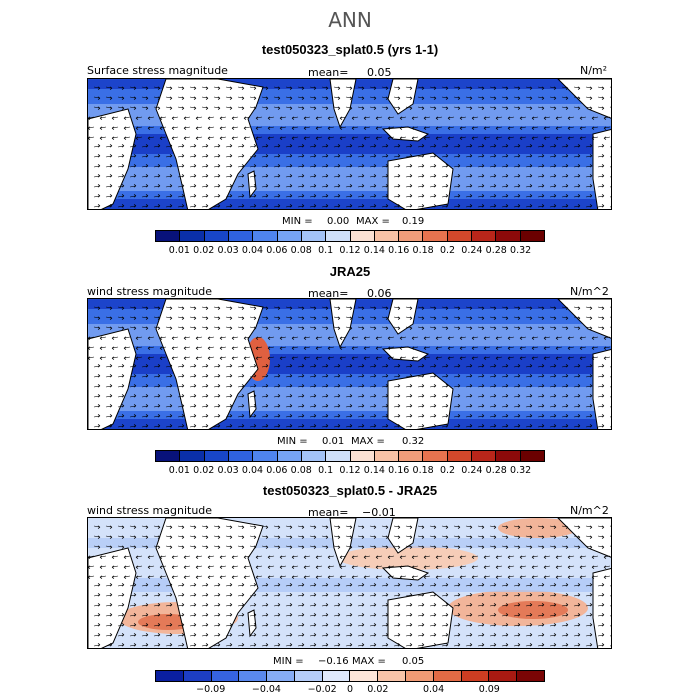 The width and height of the screenshot is (700, 700). What do you see at coordinates (301, 470) in the screenshot?
I see `colorbar-tick-label: 0.08` at bounding box center [301, 470].